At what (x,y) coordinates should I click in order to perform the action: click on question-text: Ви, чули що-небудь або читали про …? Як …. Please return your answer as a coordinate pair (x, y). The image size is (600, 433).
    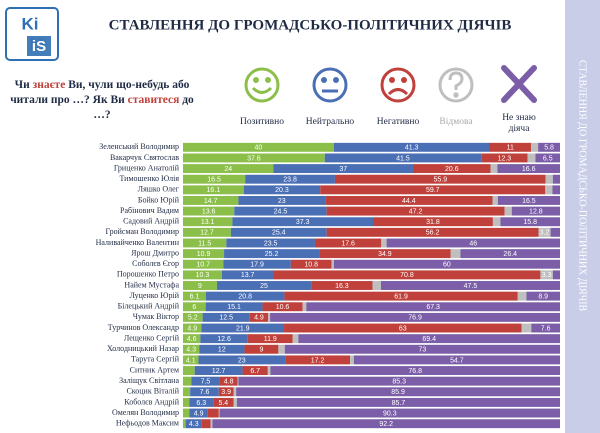
    Looking at the image, I should click on (100, 92).